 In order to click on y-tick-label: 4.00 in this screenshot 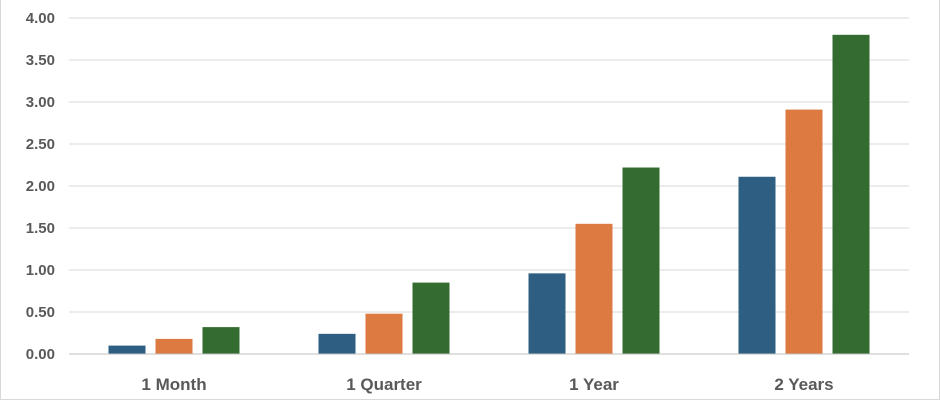, I will do `click(40, 18)`.